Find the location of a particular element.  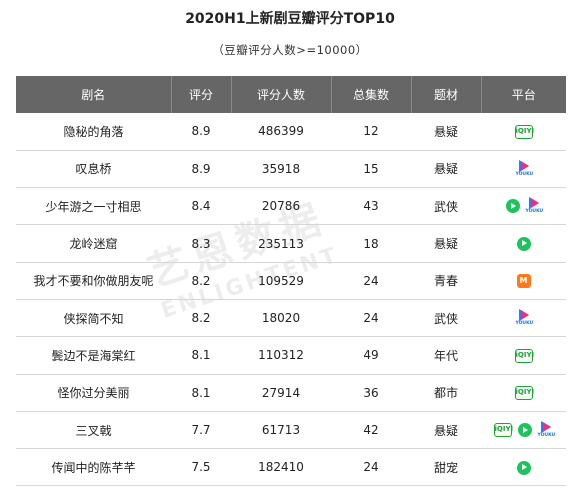

header-name: 剧名 is located at coordinates (94, 94).